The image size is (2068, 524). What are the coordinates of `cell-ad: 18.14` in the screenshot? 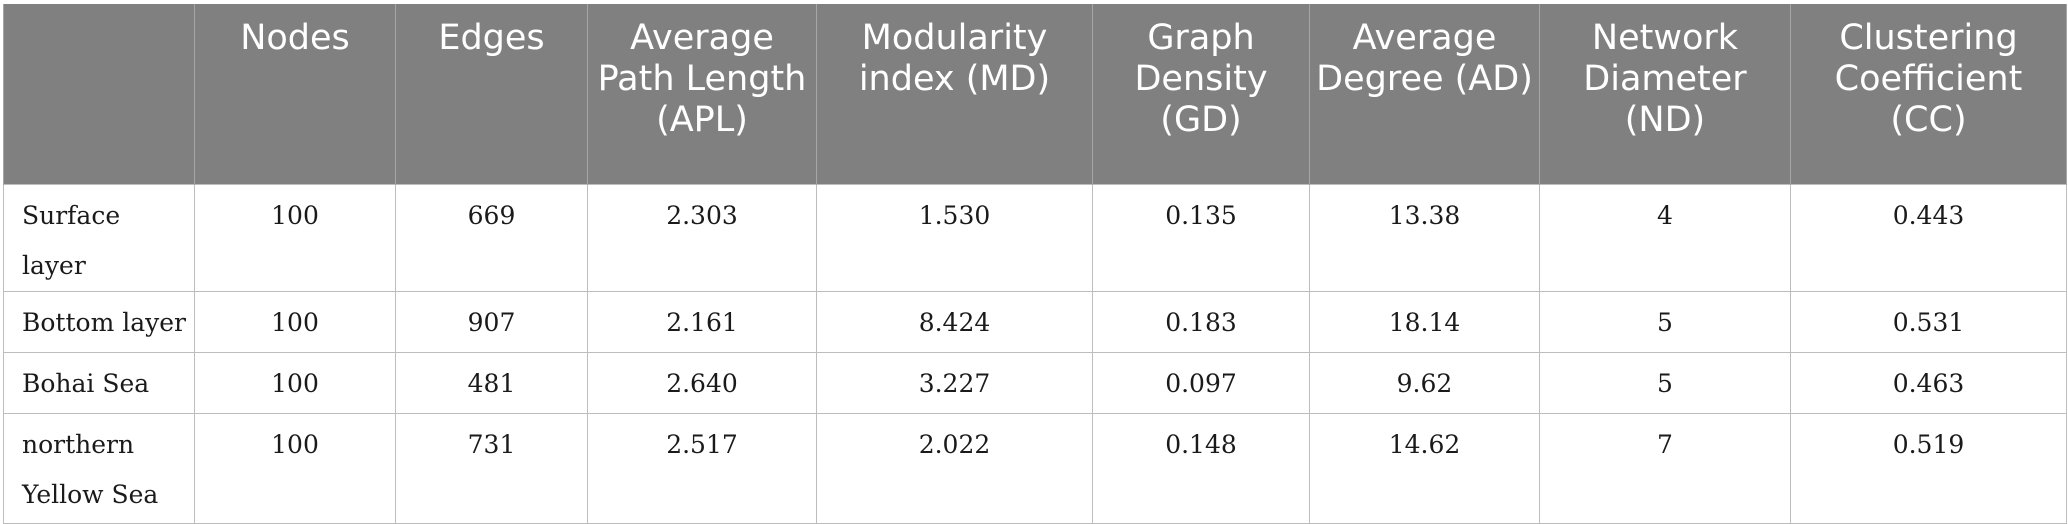 It's located at (1424, 321).